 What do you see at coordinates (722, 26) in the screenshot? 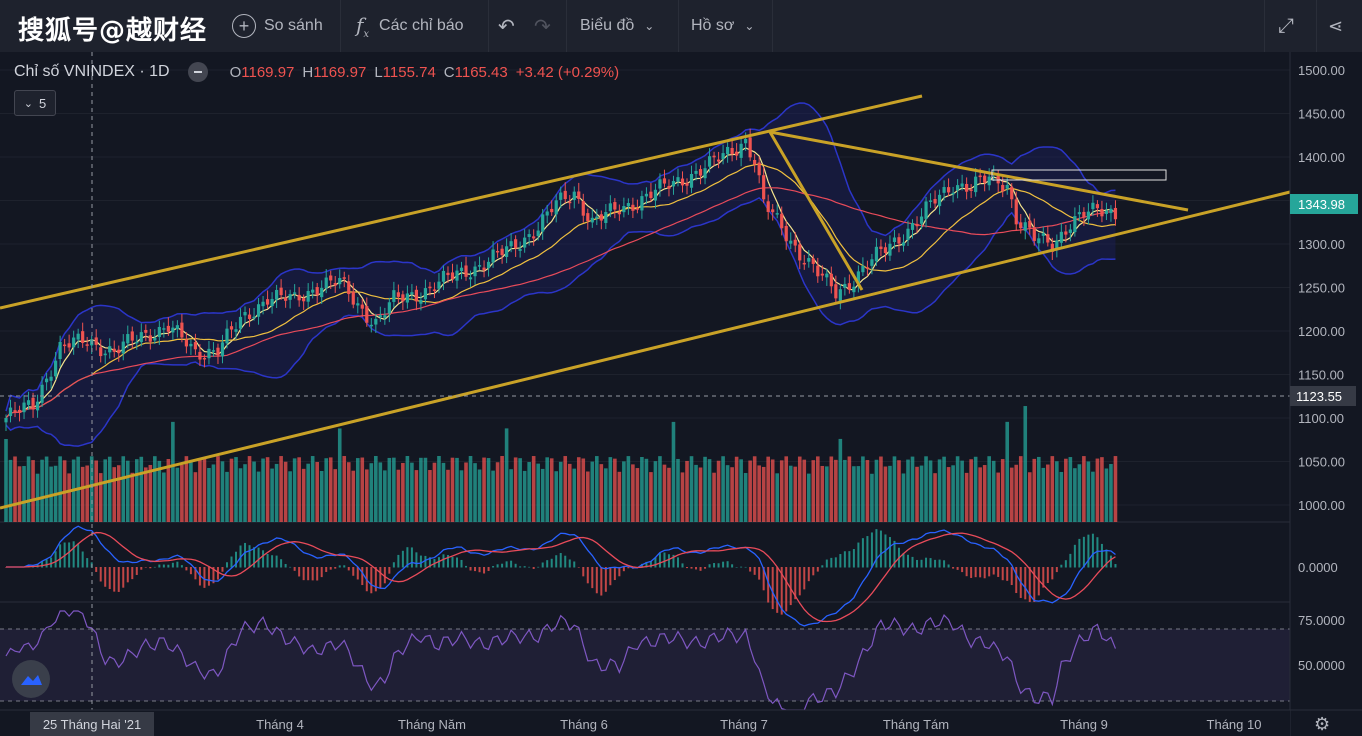
I see `profile-dropdown: Hồ sơ ⌄` at bounding box center [722, 26].